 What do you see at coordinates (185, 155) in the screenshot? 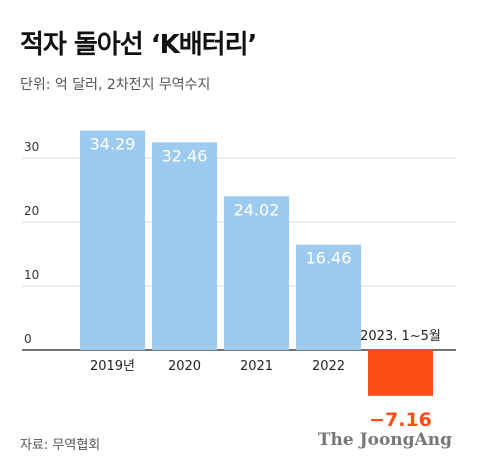
I see `data-label: 32.46` at bounding box center [185, 155].